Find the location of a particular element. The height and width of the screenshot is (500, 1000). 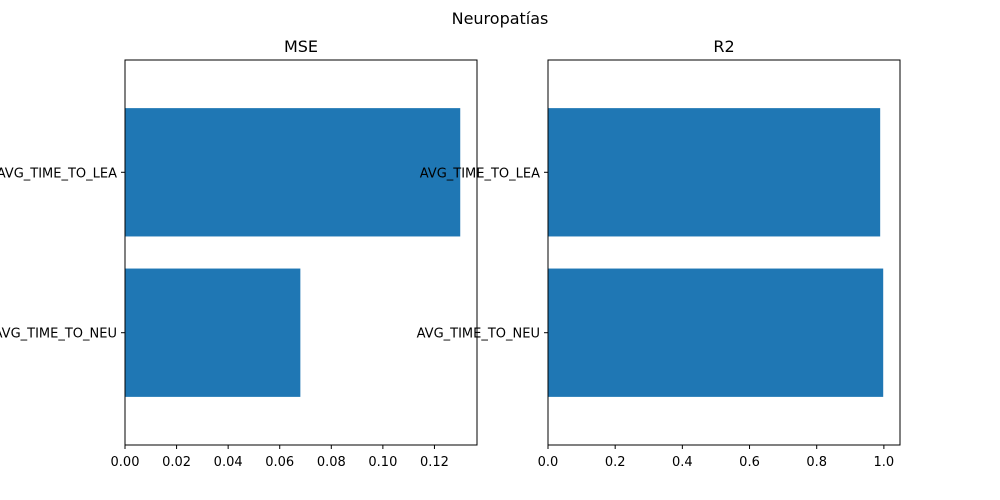

mse-x-tick-label: 0.08 is located at coordinates (331, 462).